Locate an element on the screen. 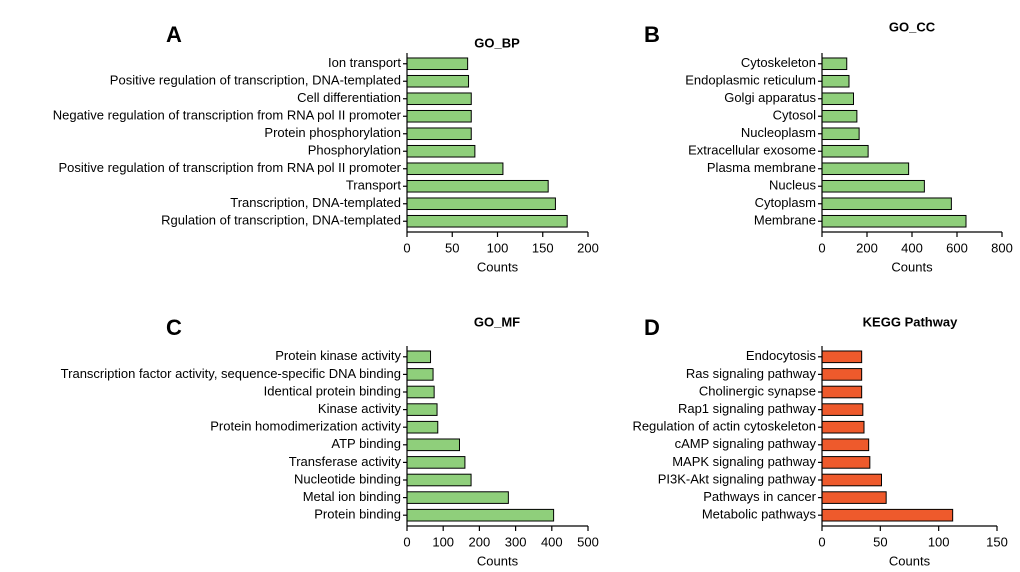  category-label-c-3: Kinase activity is located at coordinates (360, 408).